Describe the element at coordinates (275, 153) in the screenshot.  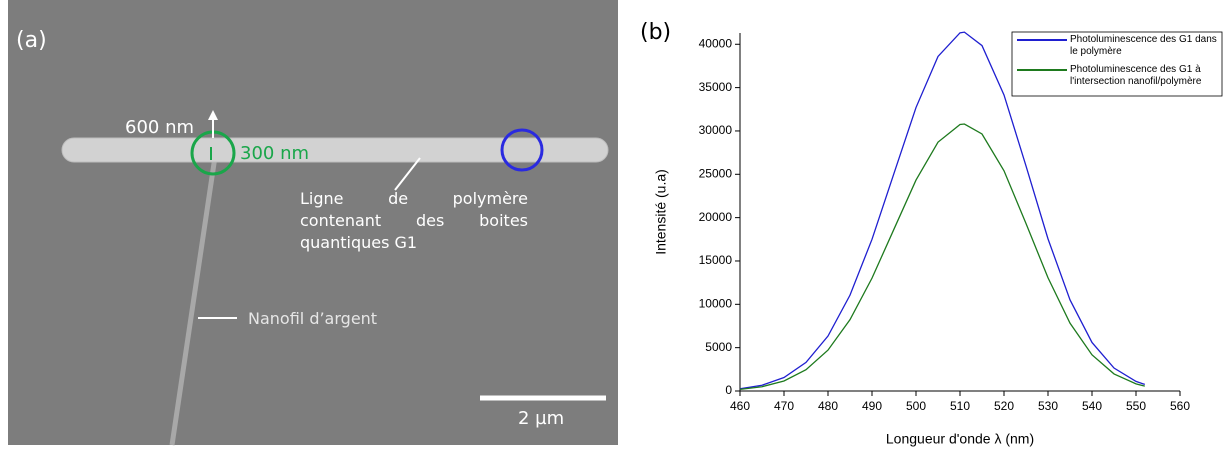
I see `annotation: 300 nm` at that location.